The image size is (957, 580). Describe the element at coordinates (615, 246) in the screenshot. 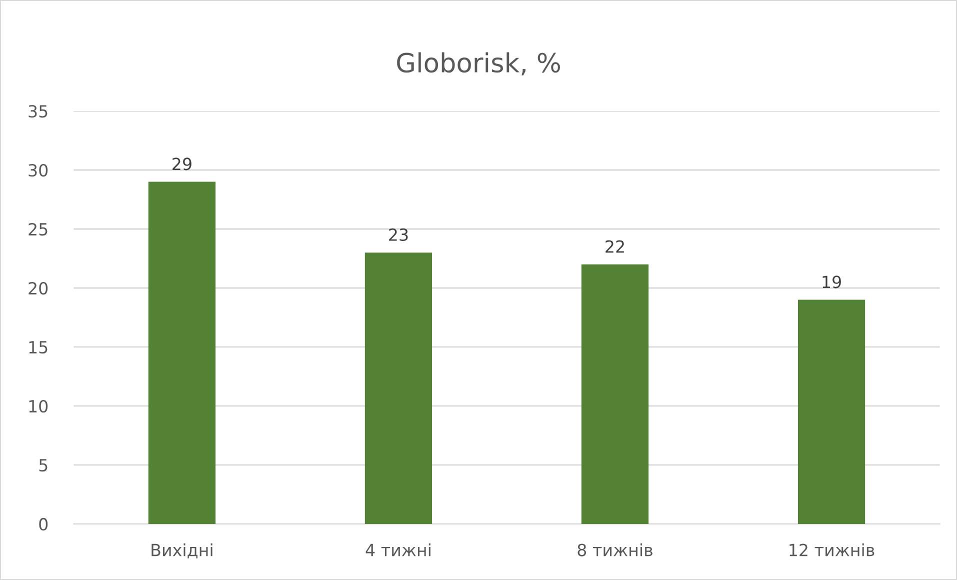

I see `data-label: 22` at that location.